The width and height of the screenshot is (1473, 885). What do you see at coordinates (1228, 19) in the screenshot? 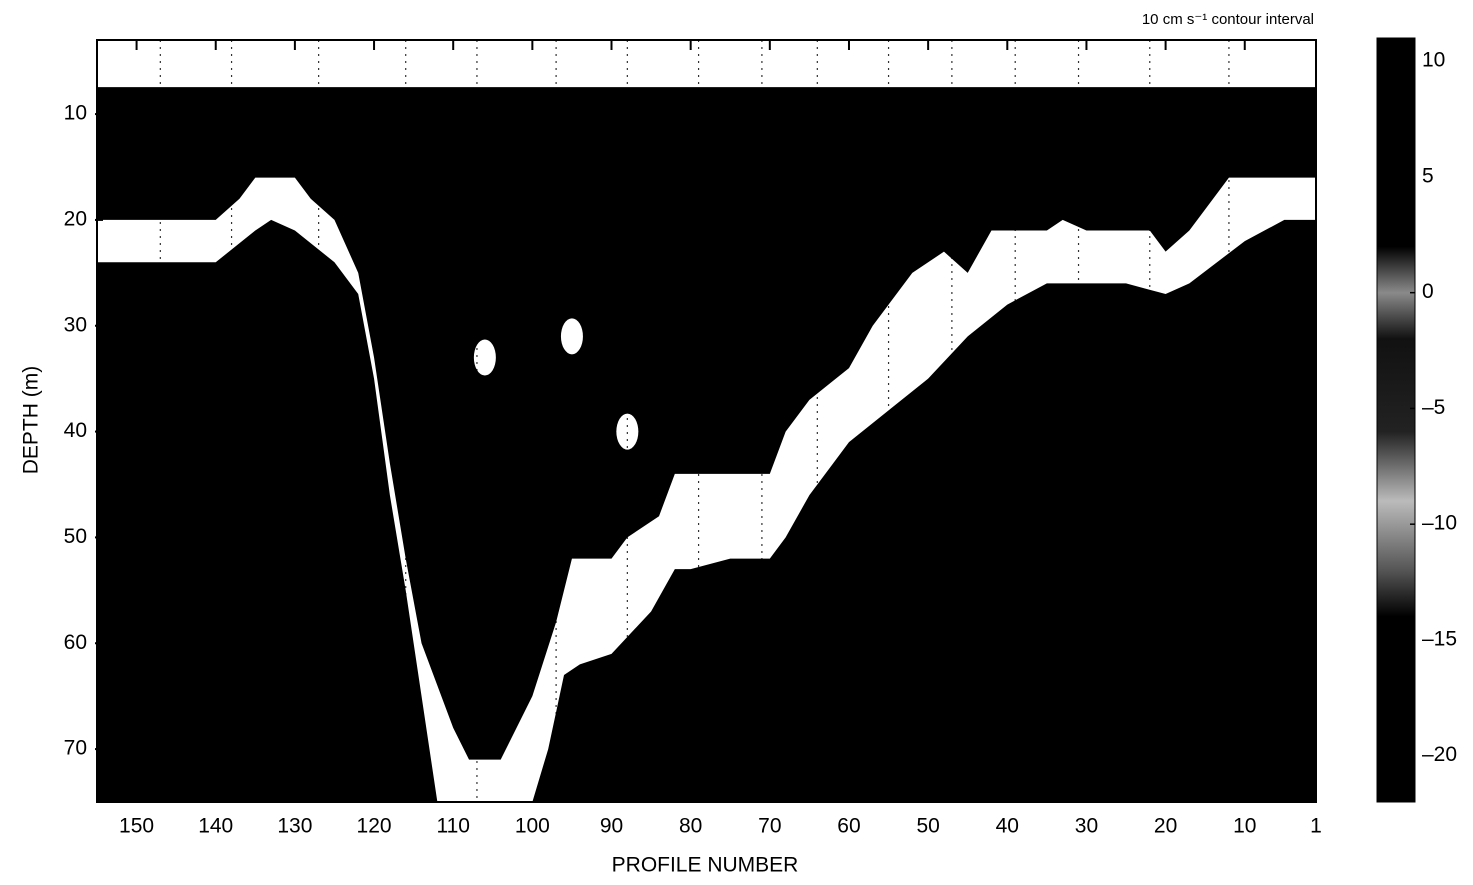
I see `annotation: 10 cm s⁻¹ contour interval` at bounding box center [1228, 19].